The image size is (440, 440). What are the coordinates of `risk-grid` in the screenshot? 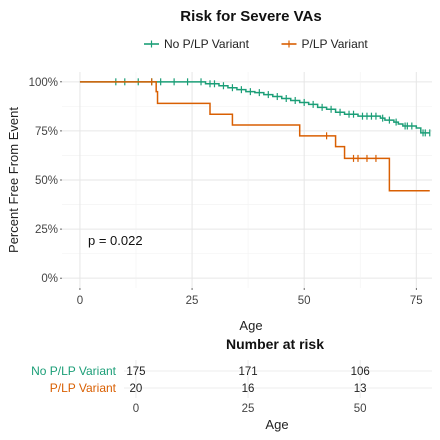 It's located at (278, 379).